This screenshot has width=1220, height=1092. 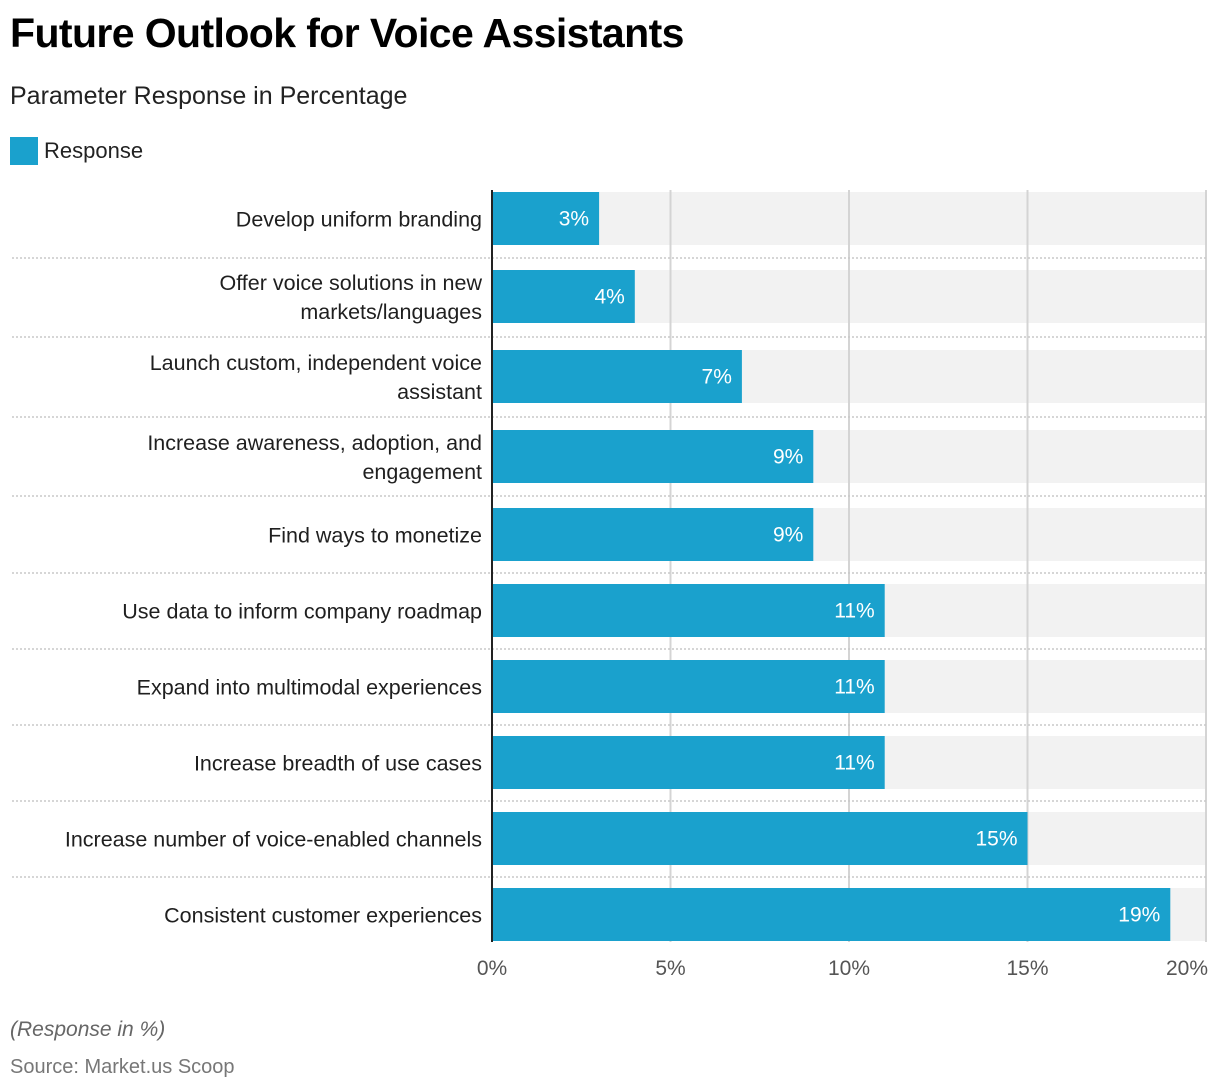 What do you see at coordinates (391, 312) in the screenshot?
I see `category-label: markets/languages` at bounding box center [391, 312].